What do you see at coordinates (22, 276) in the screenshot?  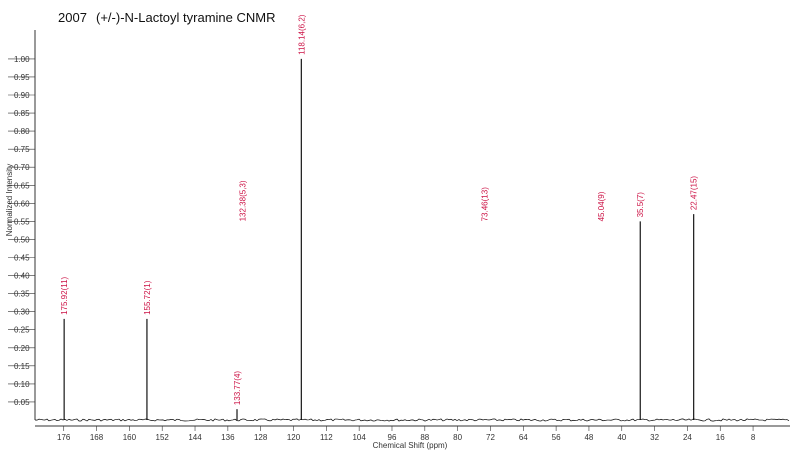 I see `y-tick-label: 0.40` at bounding box center [22, 276].